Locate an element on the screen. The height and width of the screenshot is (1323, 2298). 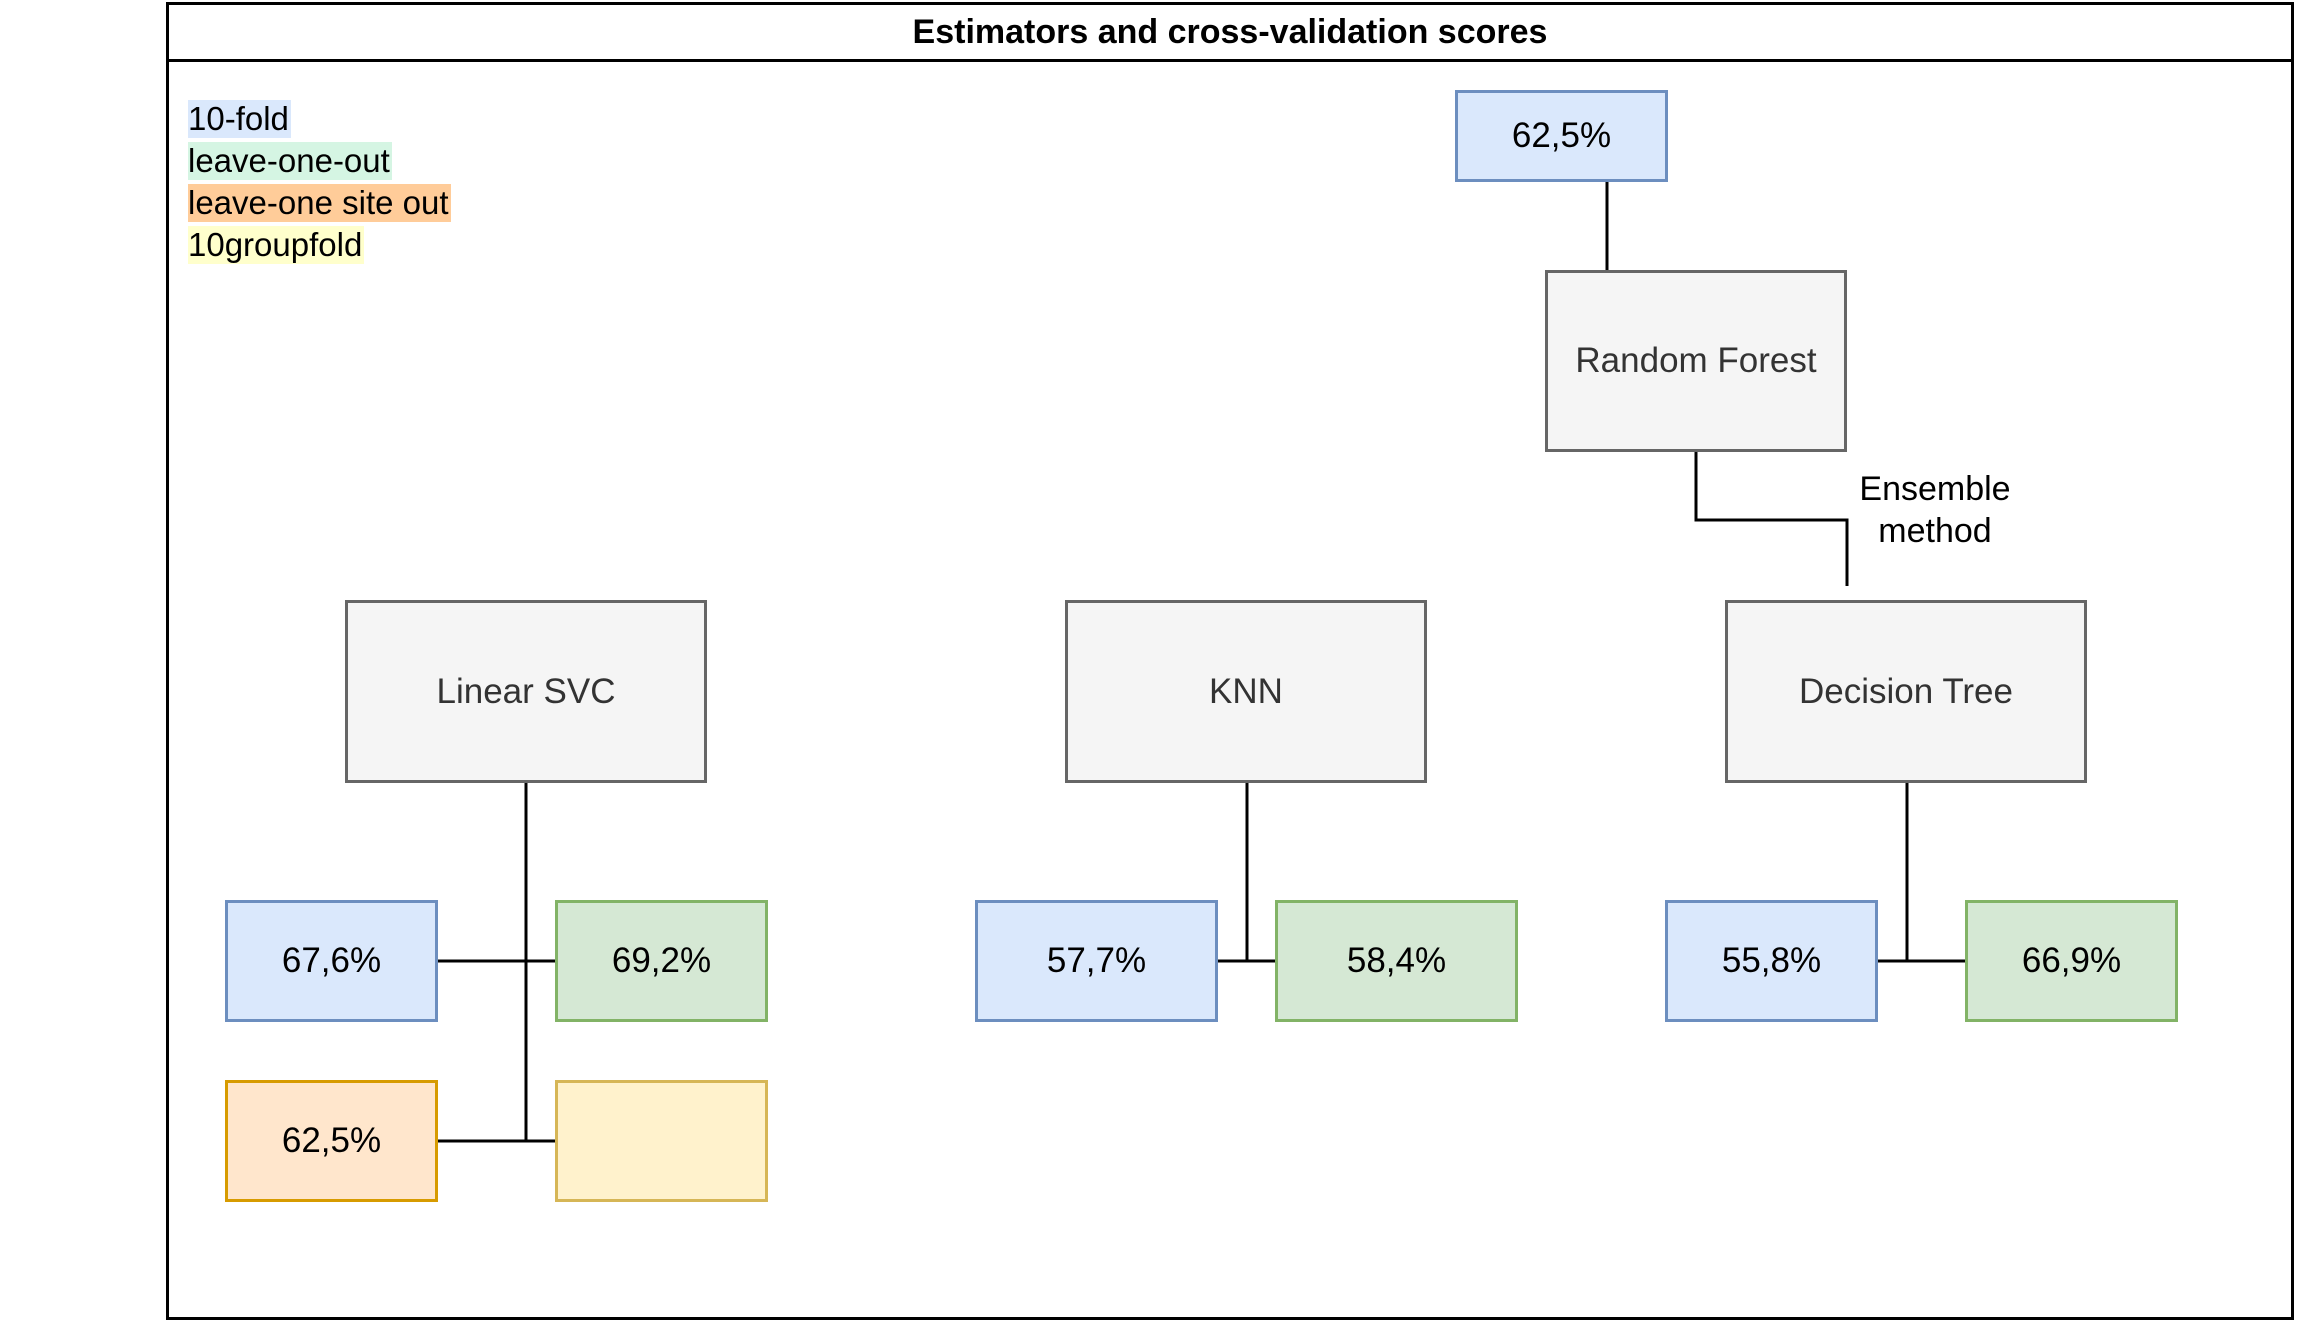
random-forest-node: Random Forest is located at coordinates (1696, 361).